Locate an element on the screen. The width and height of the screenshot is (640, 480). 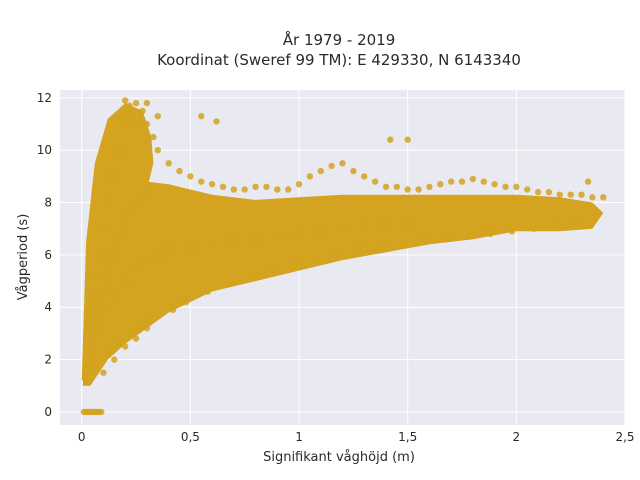
x-axis-title: Signifikant våghöjd (m) is located at coordinates (339, 457).